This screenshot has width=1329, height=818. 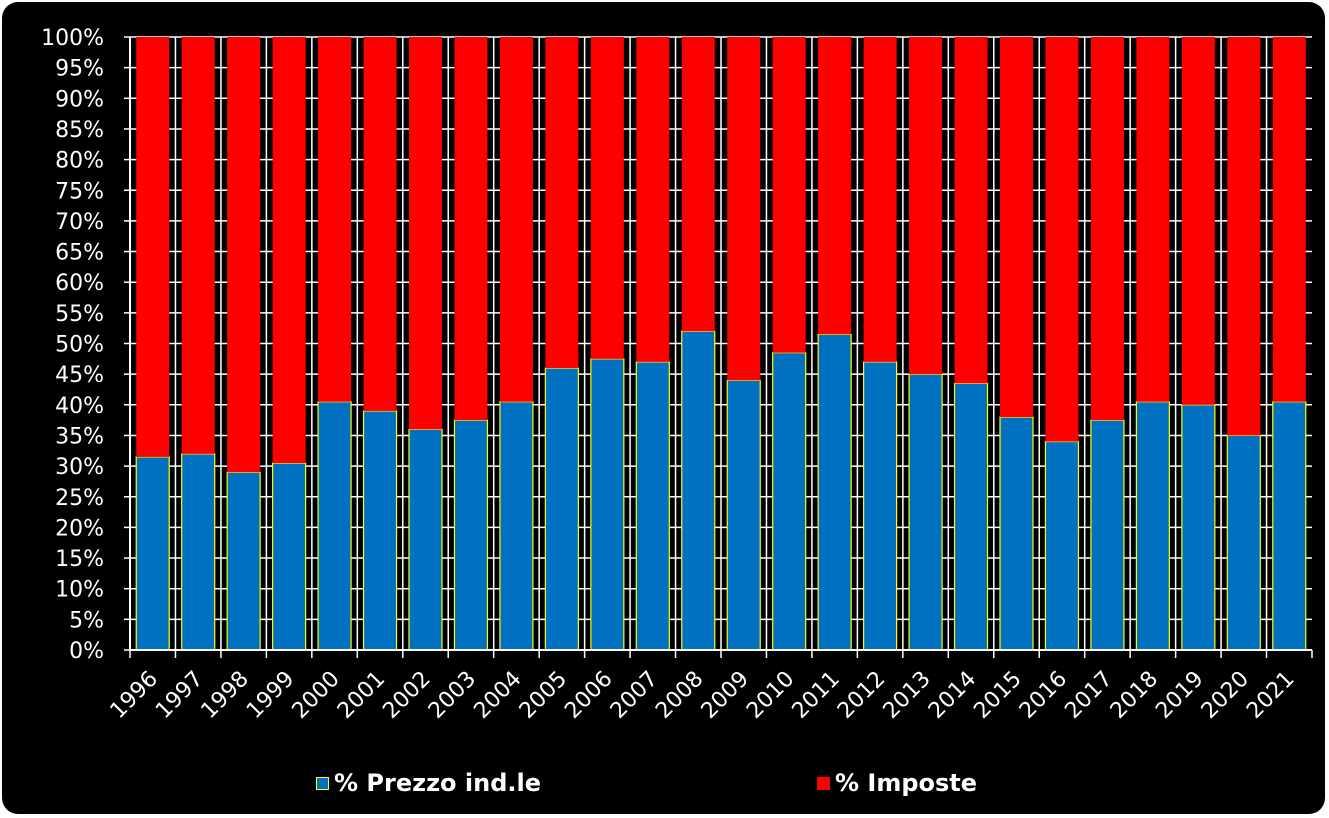 I want to click on x-tick-label: 2005, so click(x=543, y=695).